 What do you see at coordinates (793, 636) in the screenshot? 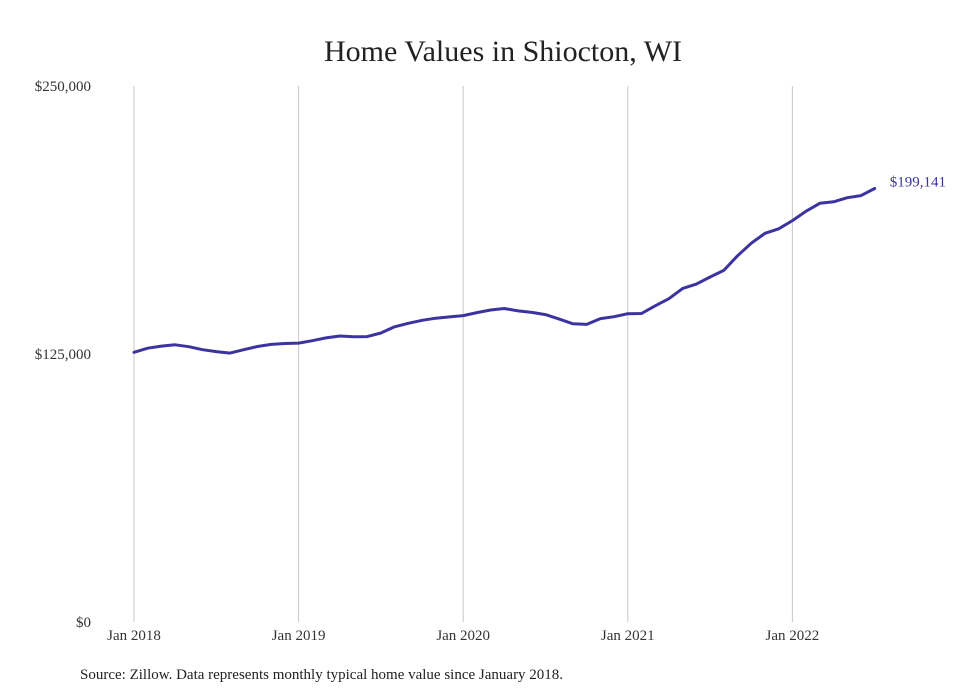
I see `x-tick-label: Jan 2022` at bounding box center [793, 636].